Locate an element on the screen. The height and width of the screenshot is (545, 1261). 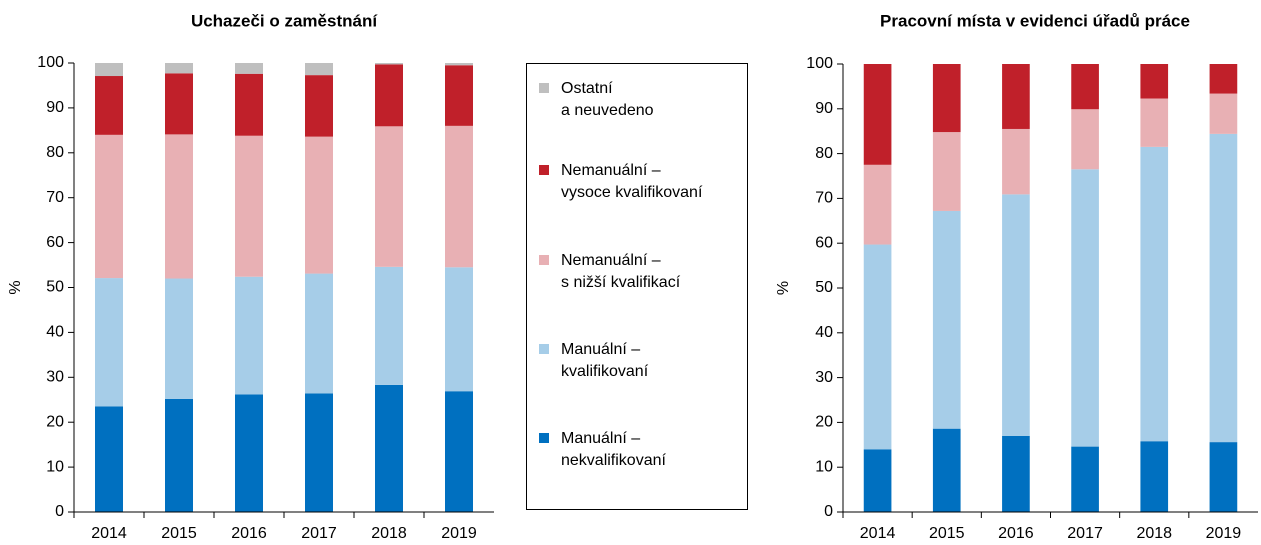
legend-entry: Ostatní a neuvedeno is located at coordinates (596, 100).